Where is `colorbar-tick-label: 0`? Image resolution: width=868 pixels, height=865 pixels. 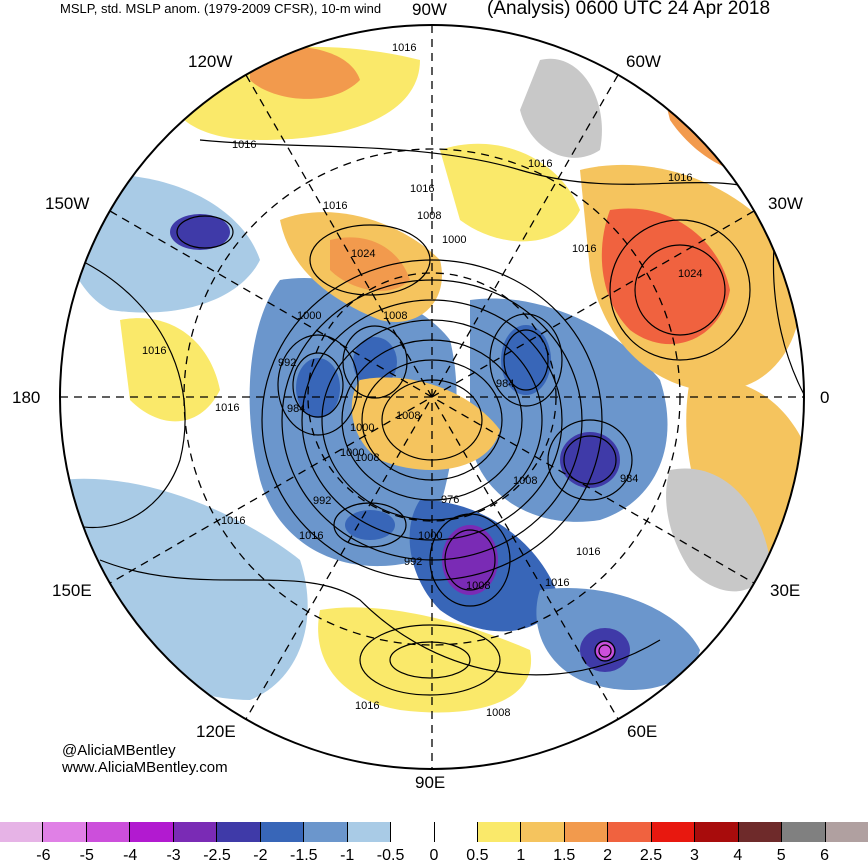
colorbar-tick-label: 0 is located at coordinates (434, 855).